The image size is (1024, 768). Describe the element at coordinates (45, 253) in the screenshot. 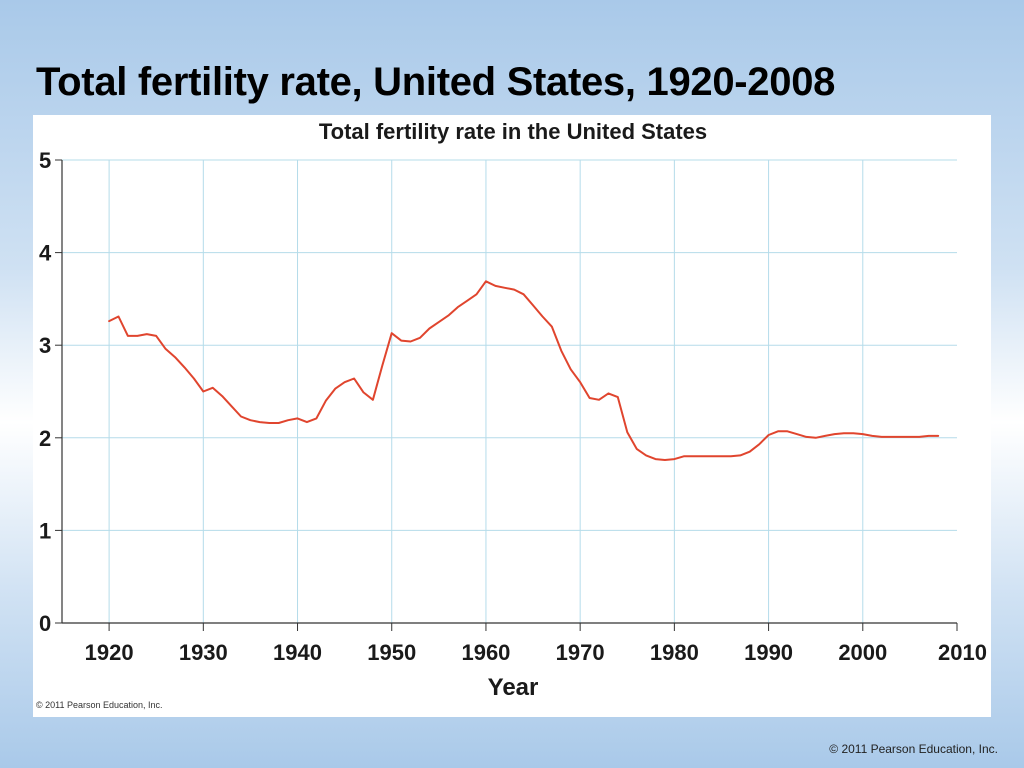

I see `y-tick-label: 4` at that location.